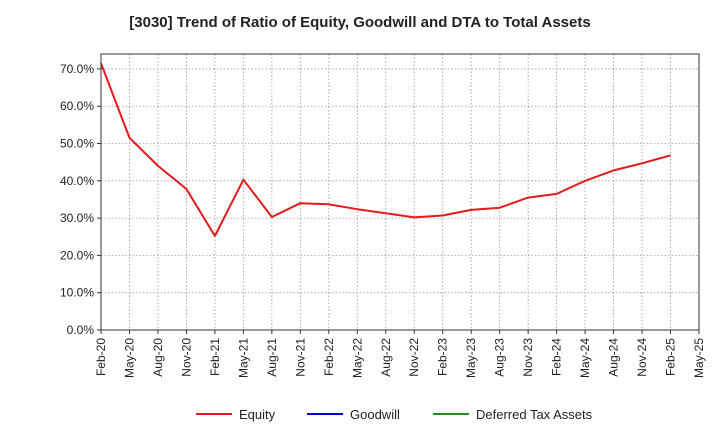 The width and height of the screenshot is (720, 440). What do you see at coordinates (158, 357) in the screenshot?
I see `x-tick-label: Aug-20` at bounding box center [158, 357].